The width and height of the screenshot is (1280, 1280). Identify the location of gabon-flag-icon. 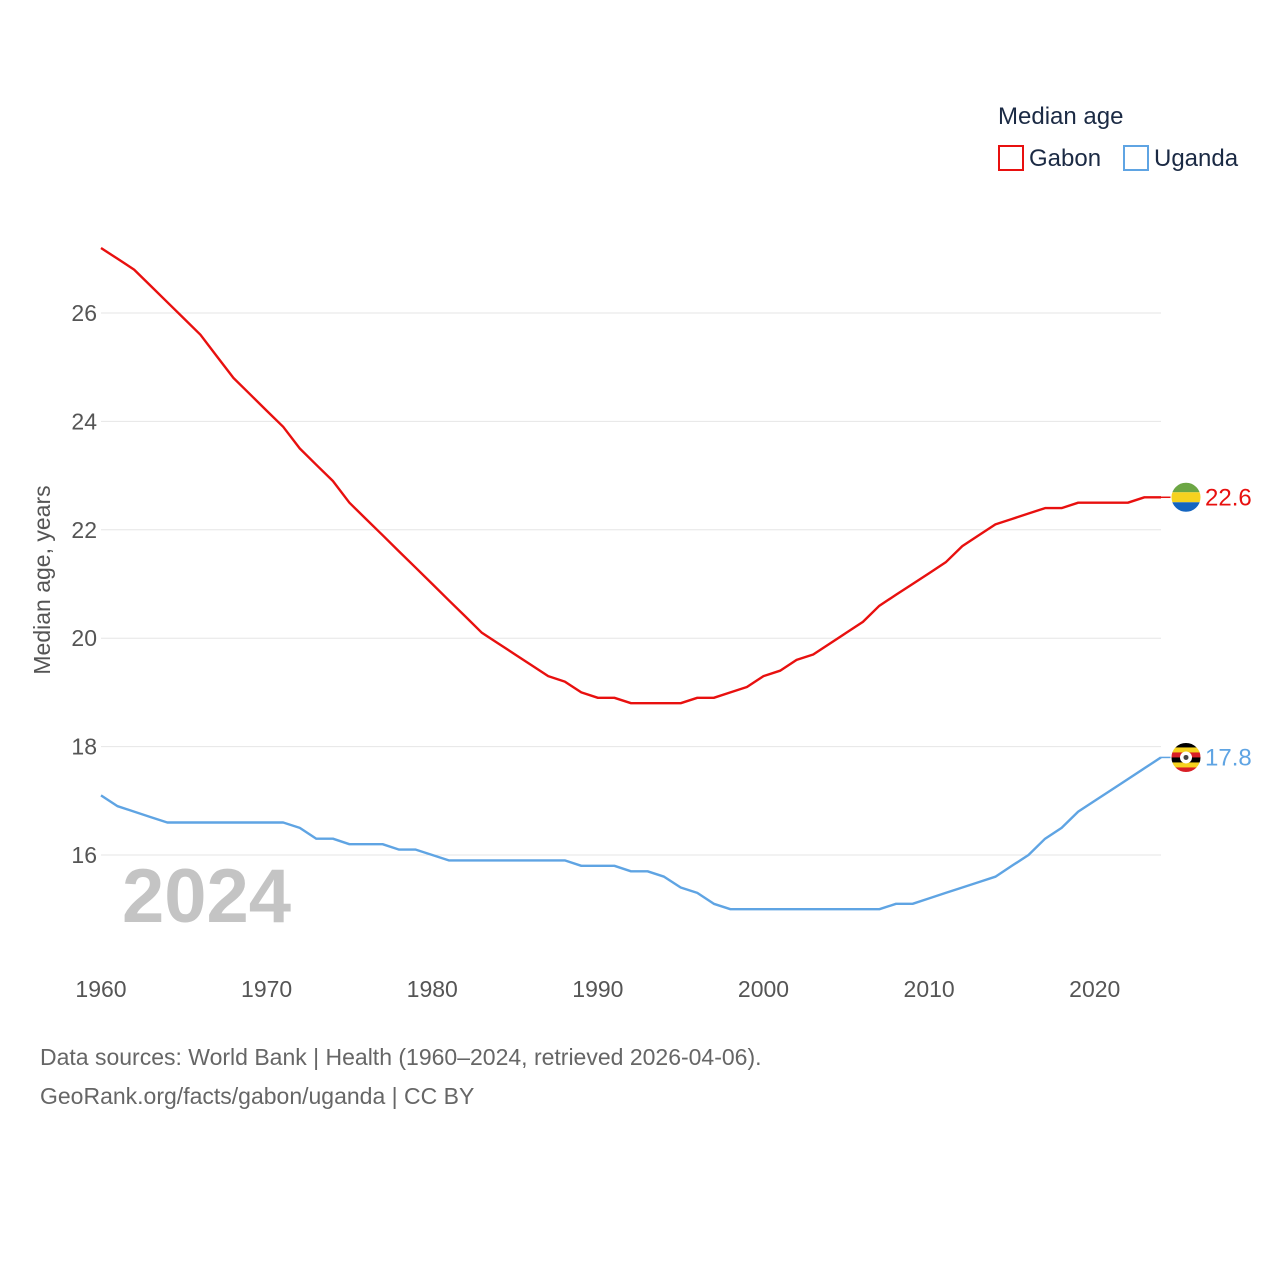
(1186, 497).